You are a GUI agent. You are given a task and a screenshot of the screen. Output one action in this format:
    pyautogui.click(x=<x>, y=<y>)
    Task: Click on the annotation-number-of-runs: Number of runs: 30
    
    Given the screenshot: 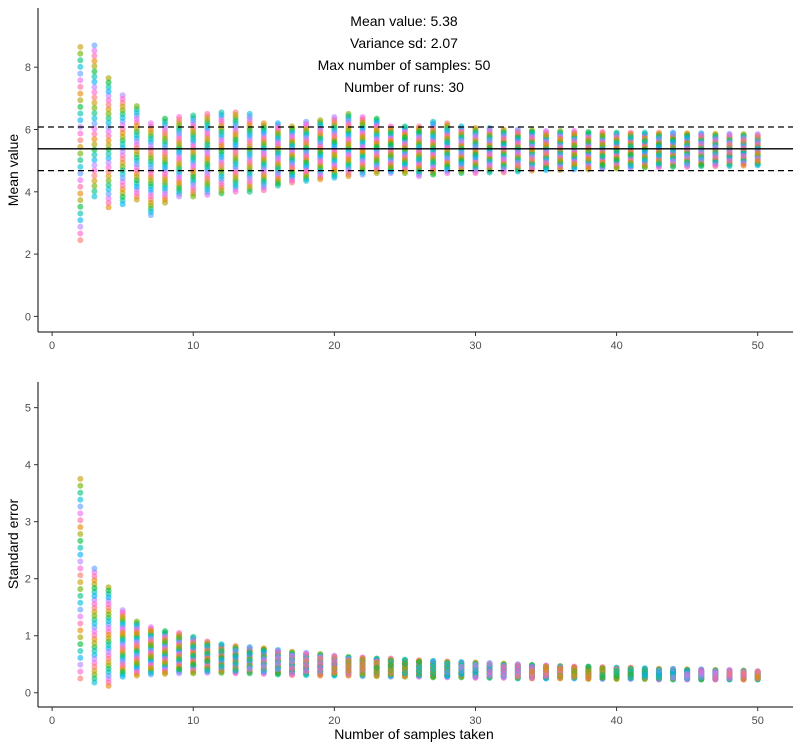 What is the action you would take?
    pyautogui.click(x=404, y=87)
    